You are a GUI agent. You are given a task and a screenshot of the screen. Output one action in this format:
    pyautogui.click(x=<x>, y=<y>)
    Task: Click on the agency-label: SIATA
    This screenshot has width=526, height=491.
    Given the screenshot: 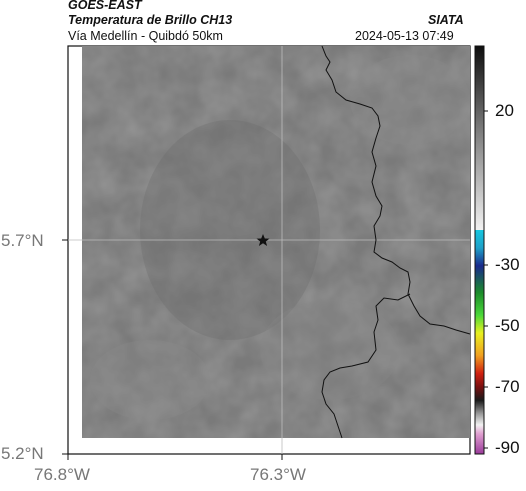 What is the action you would take?
    pyautogui.click(x=446, y=20)
    